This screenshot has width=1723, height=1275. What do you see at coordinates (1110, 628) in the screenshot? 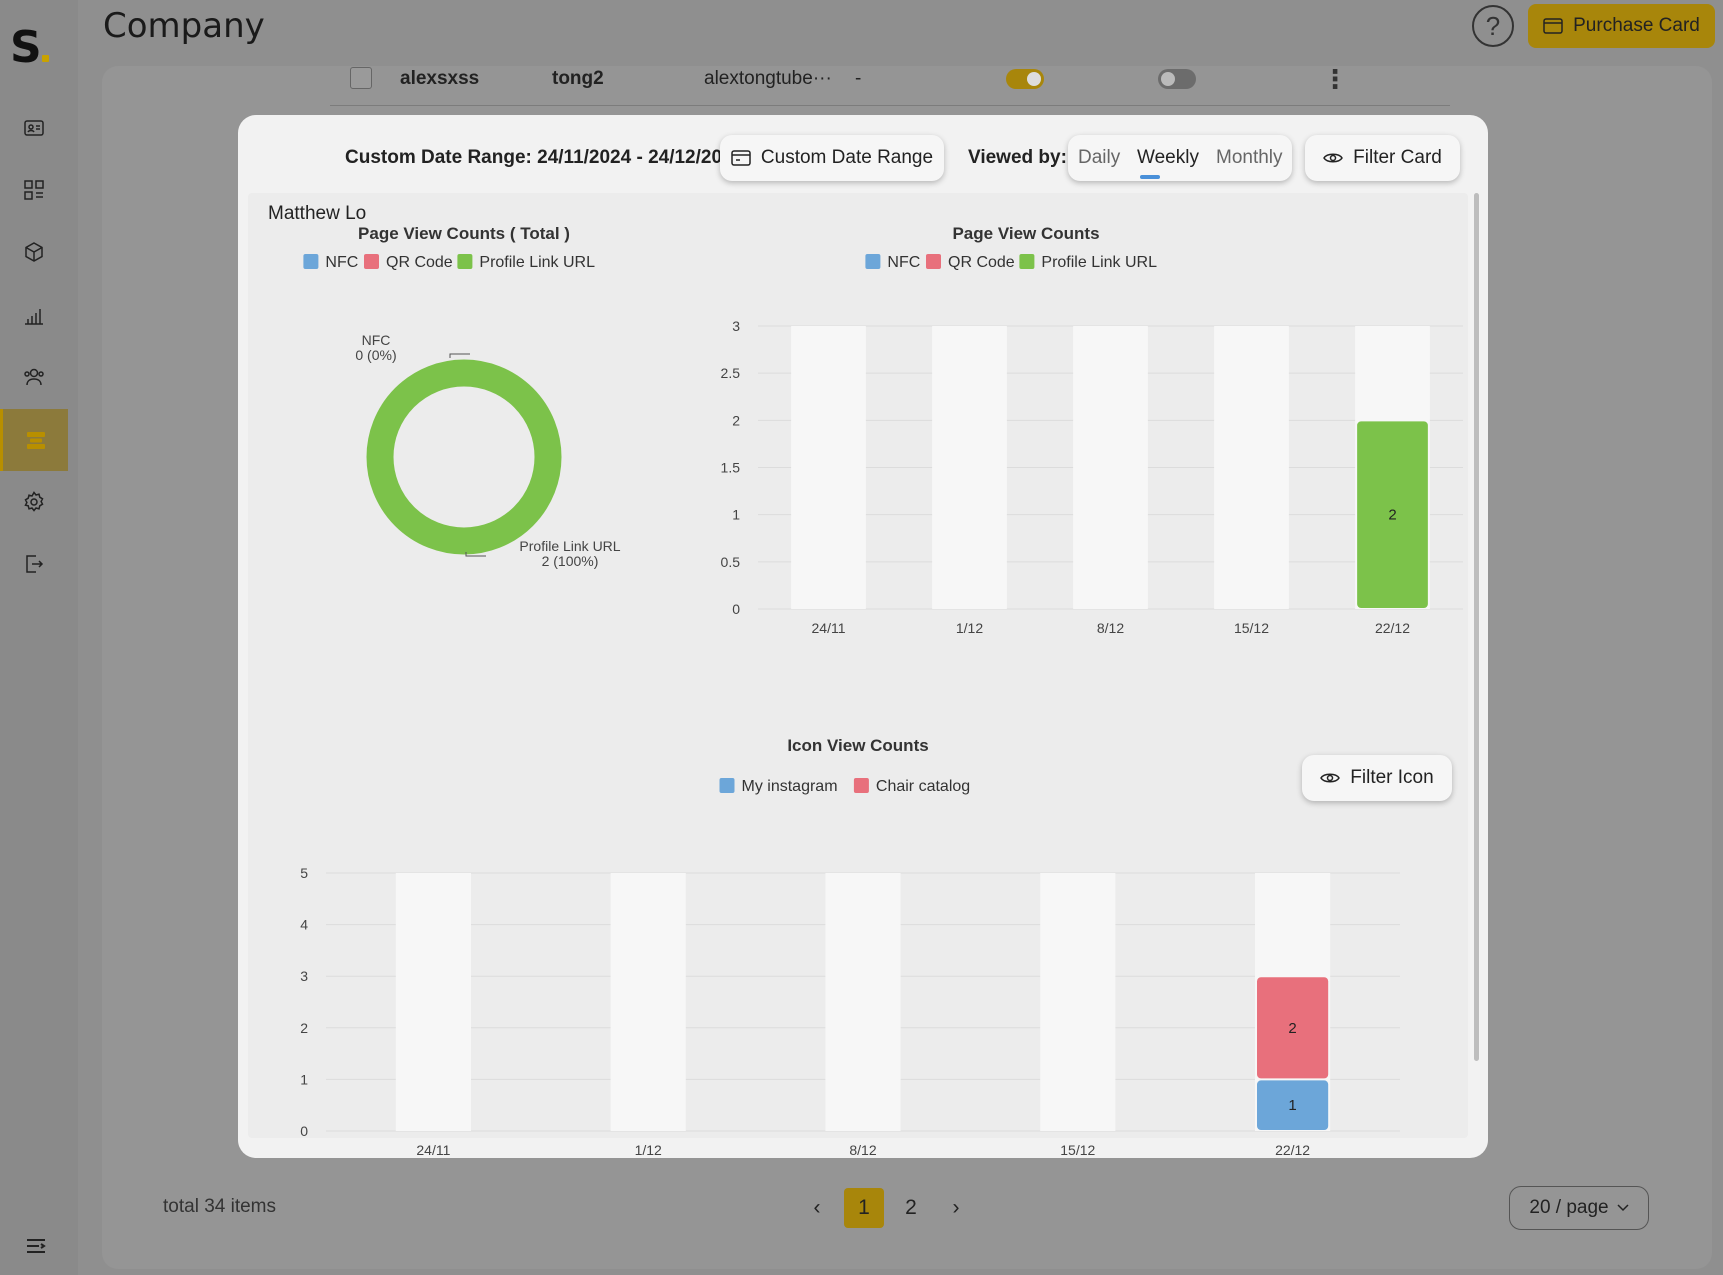
I see `x-tick-label: 8/12` at bounding box center [1110, 628].